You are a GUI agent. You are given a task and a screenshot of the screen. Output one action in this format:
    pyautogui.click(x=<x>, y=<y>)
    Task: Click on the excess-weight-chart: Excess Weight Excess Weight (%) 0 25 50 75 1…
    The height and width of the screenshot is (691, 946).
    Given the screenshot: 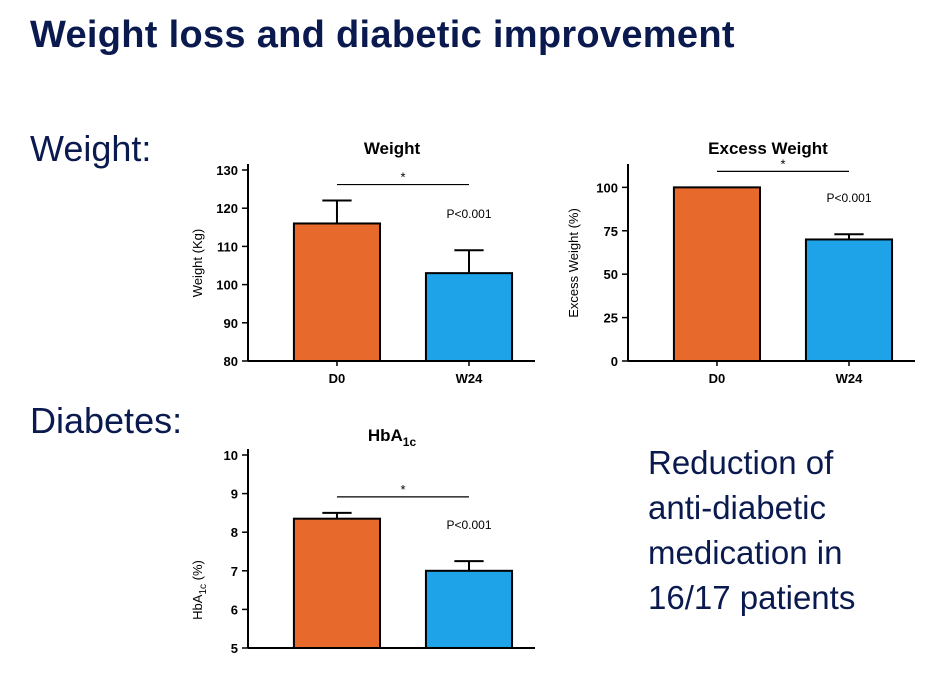 What is the action you would take?
    pyautogui.click(x=740, y=262)
    